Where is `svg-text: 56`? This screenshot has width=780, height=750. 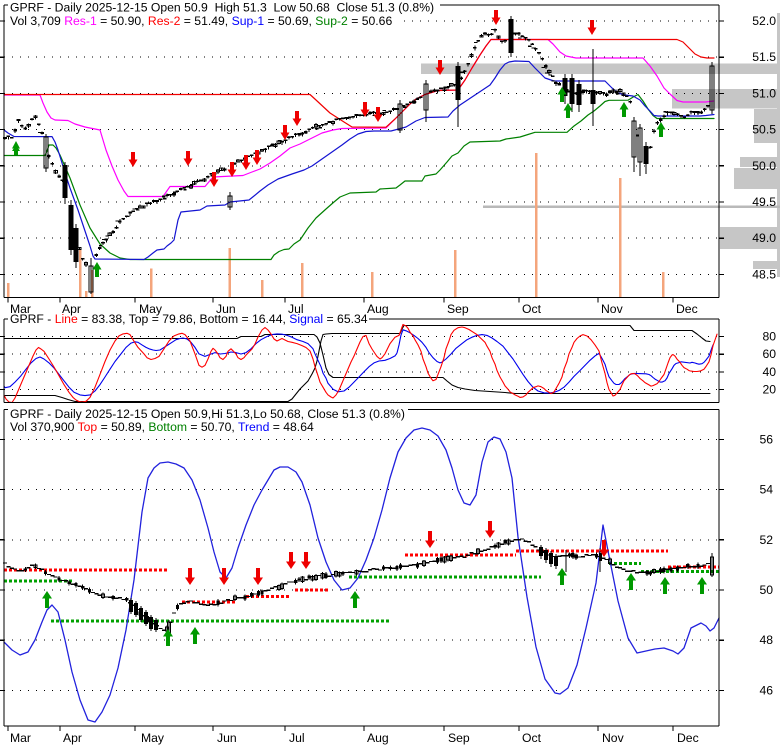
svg-text: 56 is located at coordinates (766, 439).